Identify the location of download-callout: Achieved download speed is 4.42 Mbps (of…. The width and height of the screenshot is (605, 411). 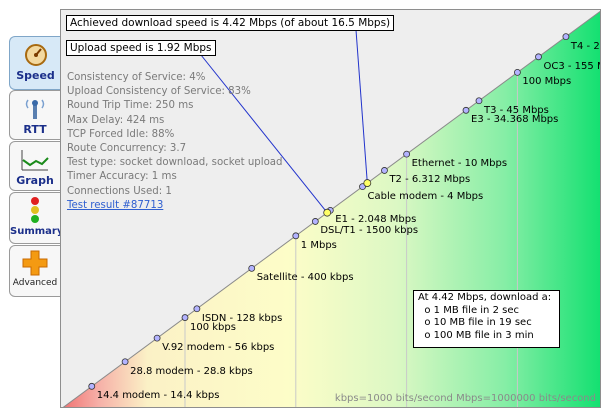
(230, 23).